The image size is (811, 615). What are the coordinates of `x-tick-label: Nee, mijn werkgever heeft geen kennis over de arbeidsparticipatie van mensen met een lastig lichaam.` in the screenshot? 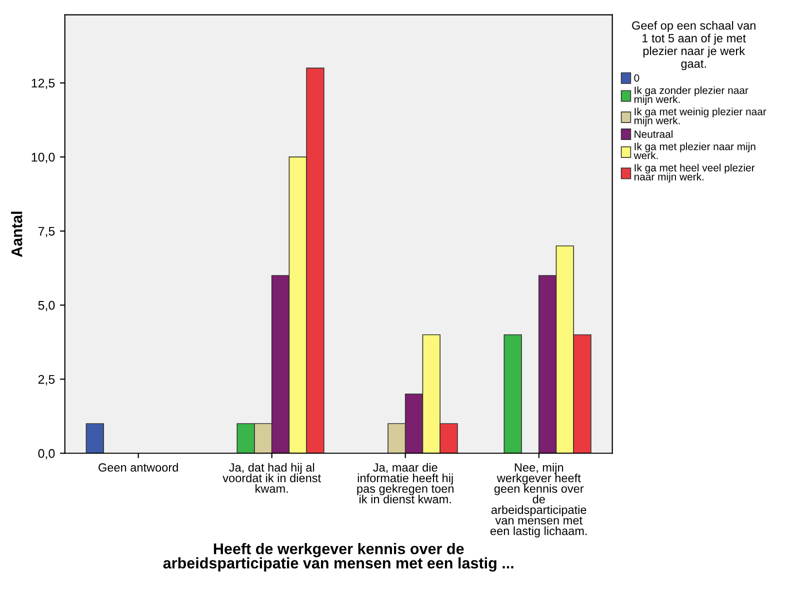 It's located at (538, 500).